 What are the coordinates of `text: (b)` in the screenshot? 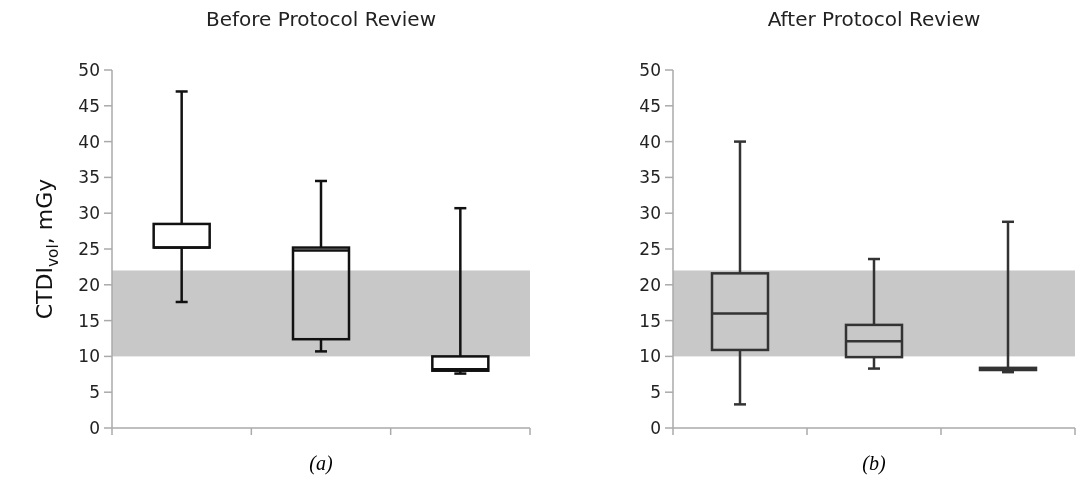 It's located at (874, 463).